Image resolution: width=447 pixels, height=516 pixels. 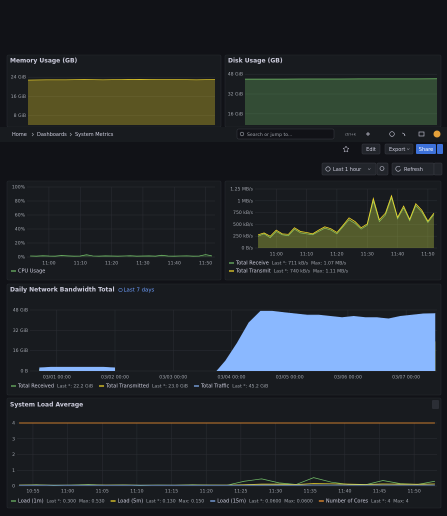 I want to click on nav-bar, so click(x=223, y=134).